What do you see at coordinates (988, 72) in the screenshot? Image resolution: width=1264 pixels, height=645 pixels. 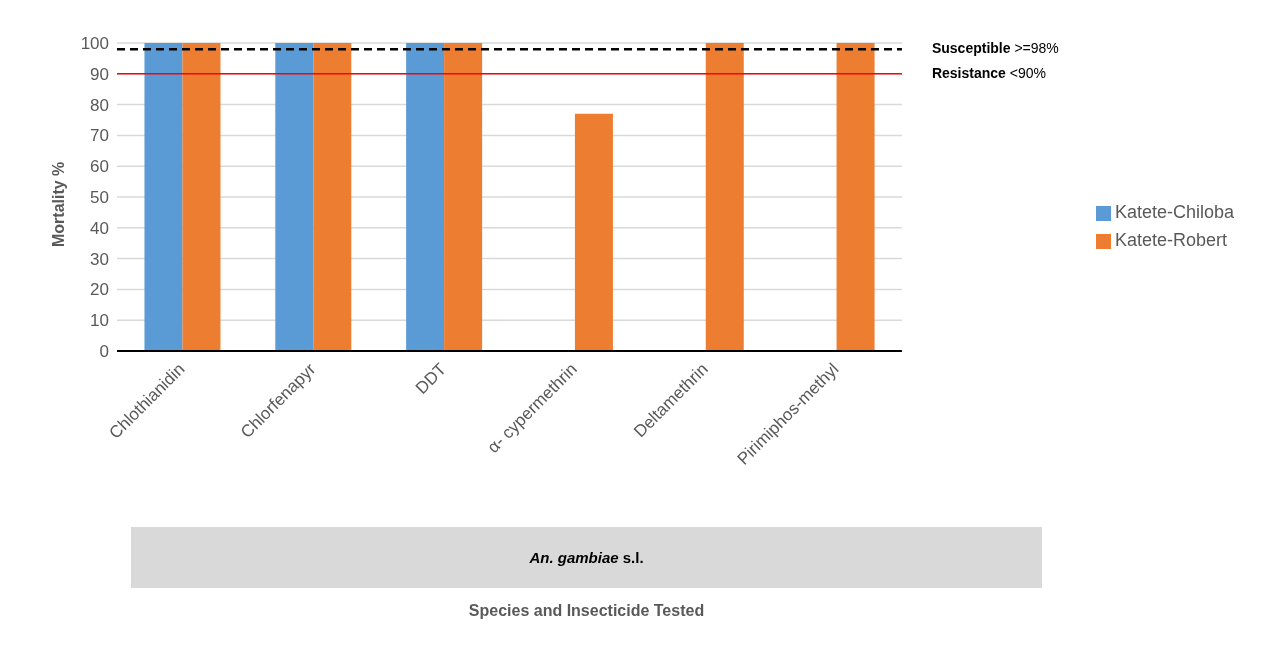 I see `ref-line-label: Resistance <90%` at bounding box center [988, 72].